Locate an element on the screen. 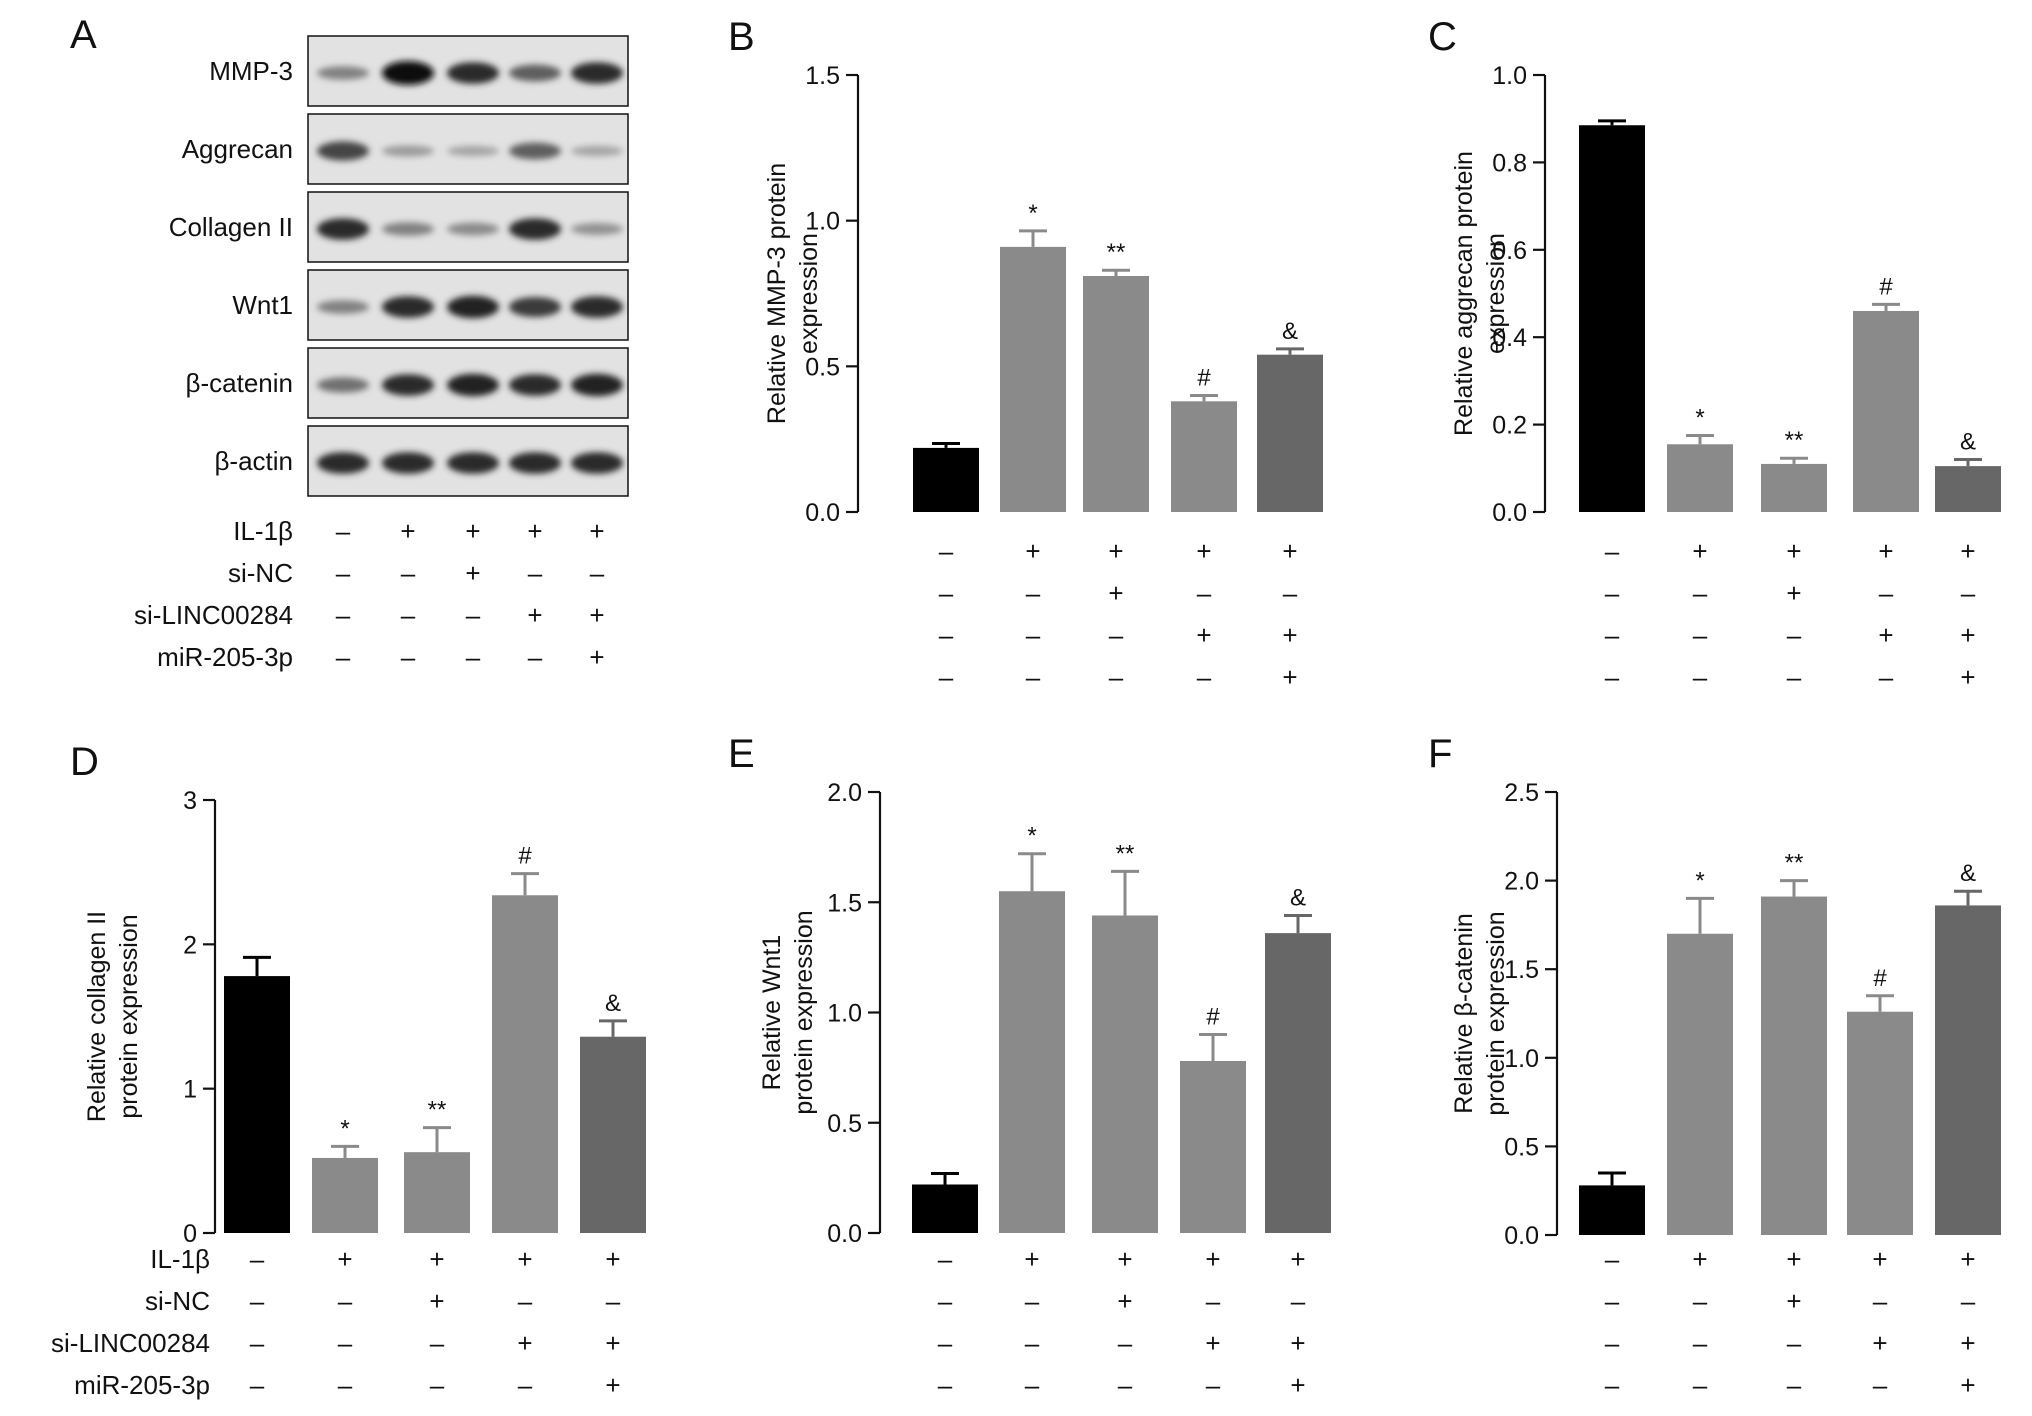  panel-letter: F is located at coordinates (1440, 754).